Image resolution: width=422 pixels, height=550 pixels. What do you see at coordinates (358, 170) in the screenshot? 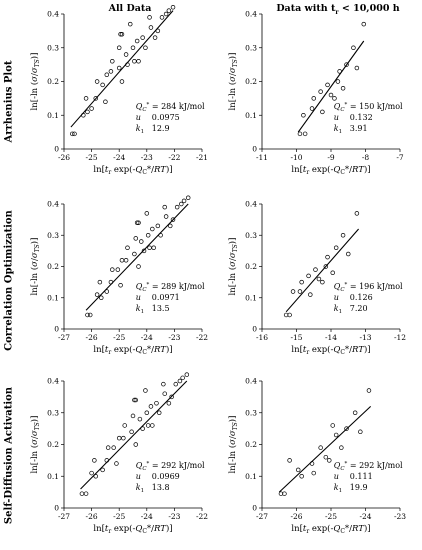
I see `xlabel-part: RT` at bounding box center [358, 170].